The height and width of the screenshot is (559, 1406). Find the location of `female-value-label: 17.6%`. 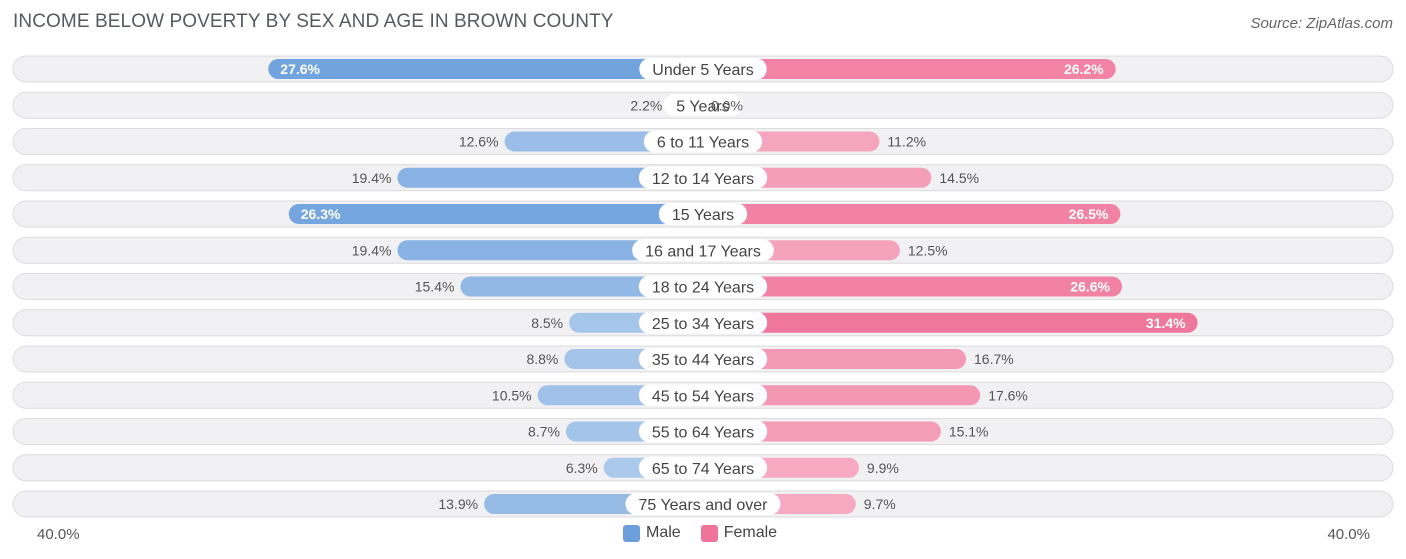

female-value-label: 17.6% is located at coordinates (1008, 395).